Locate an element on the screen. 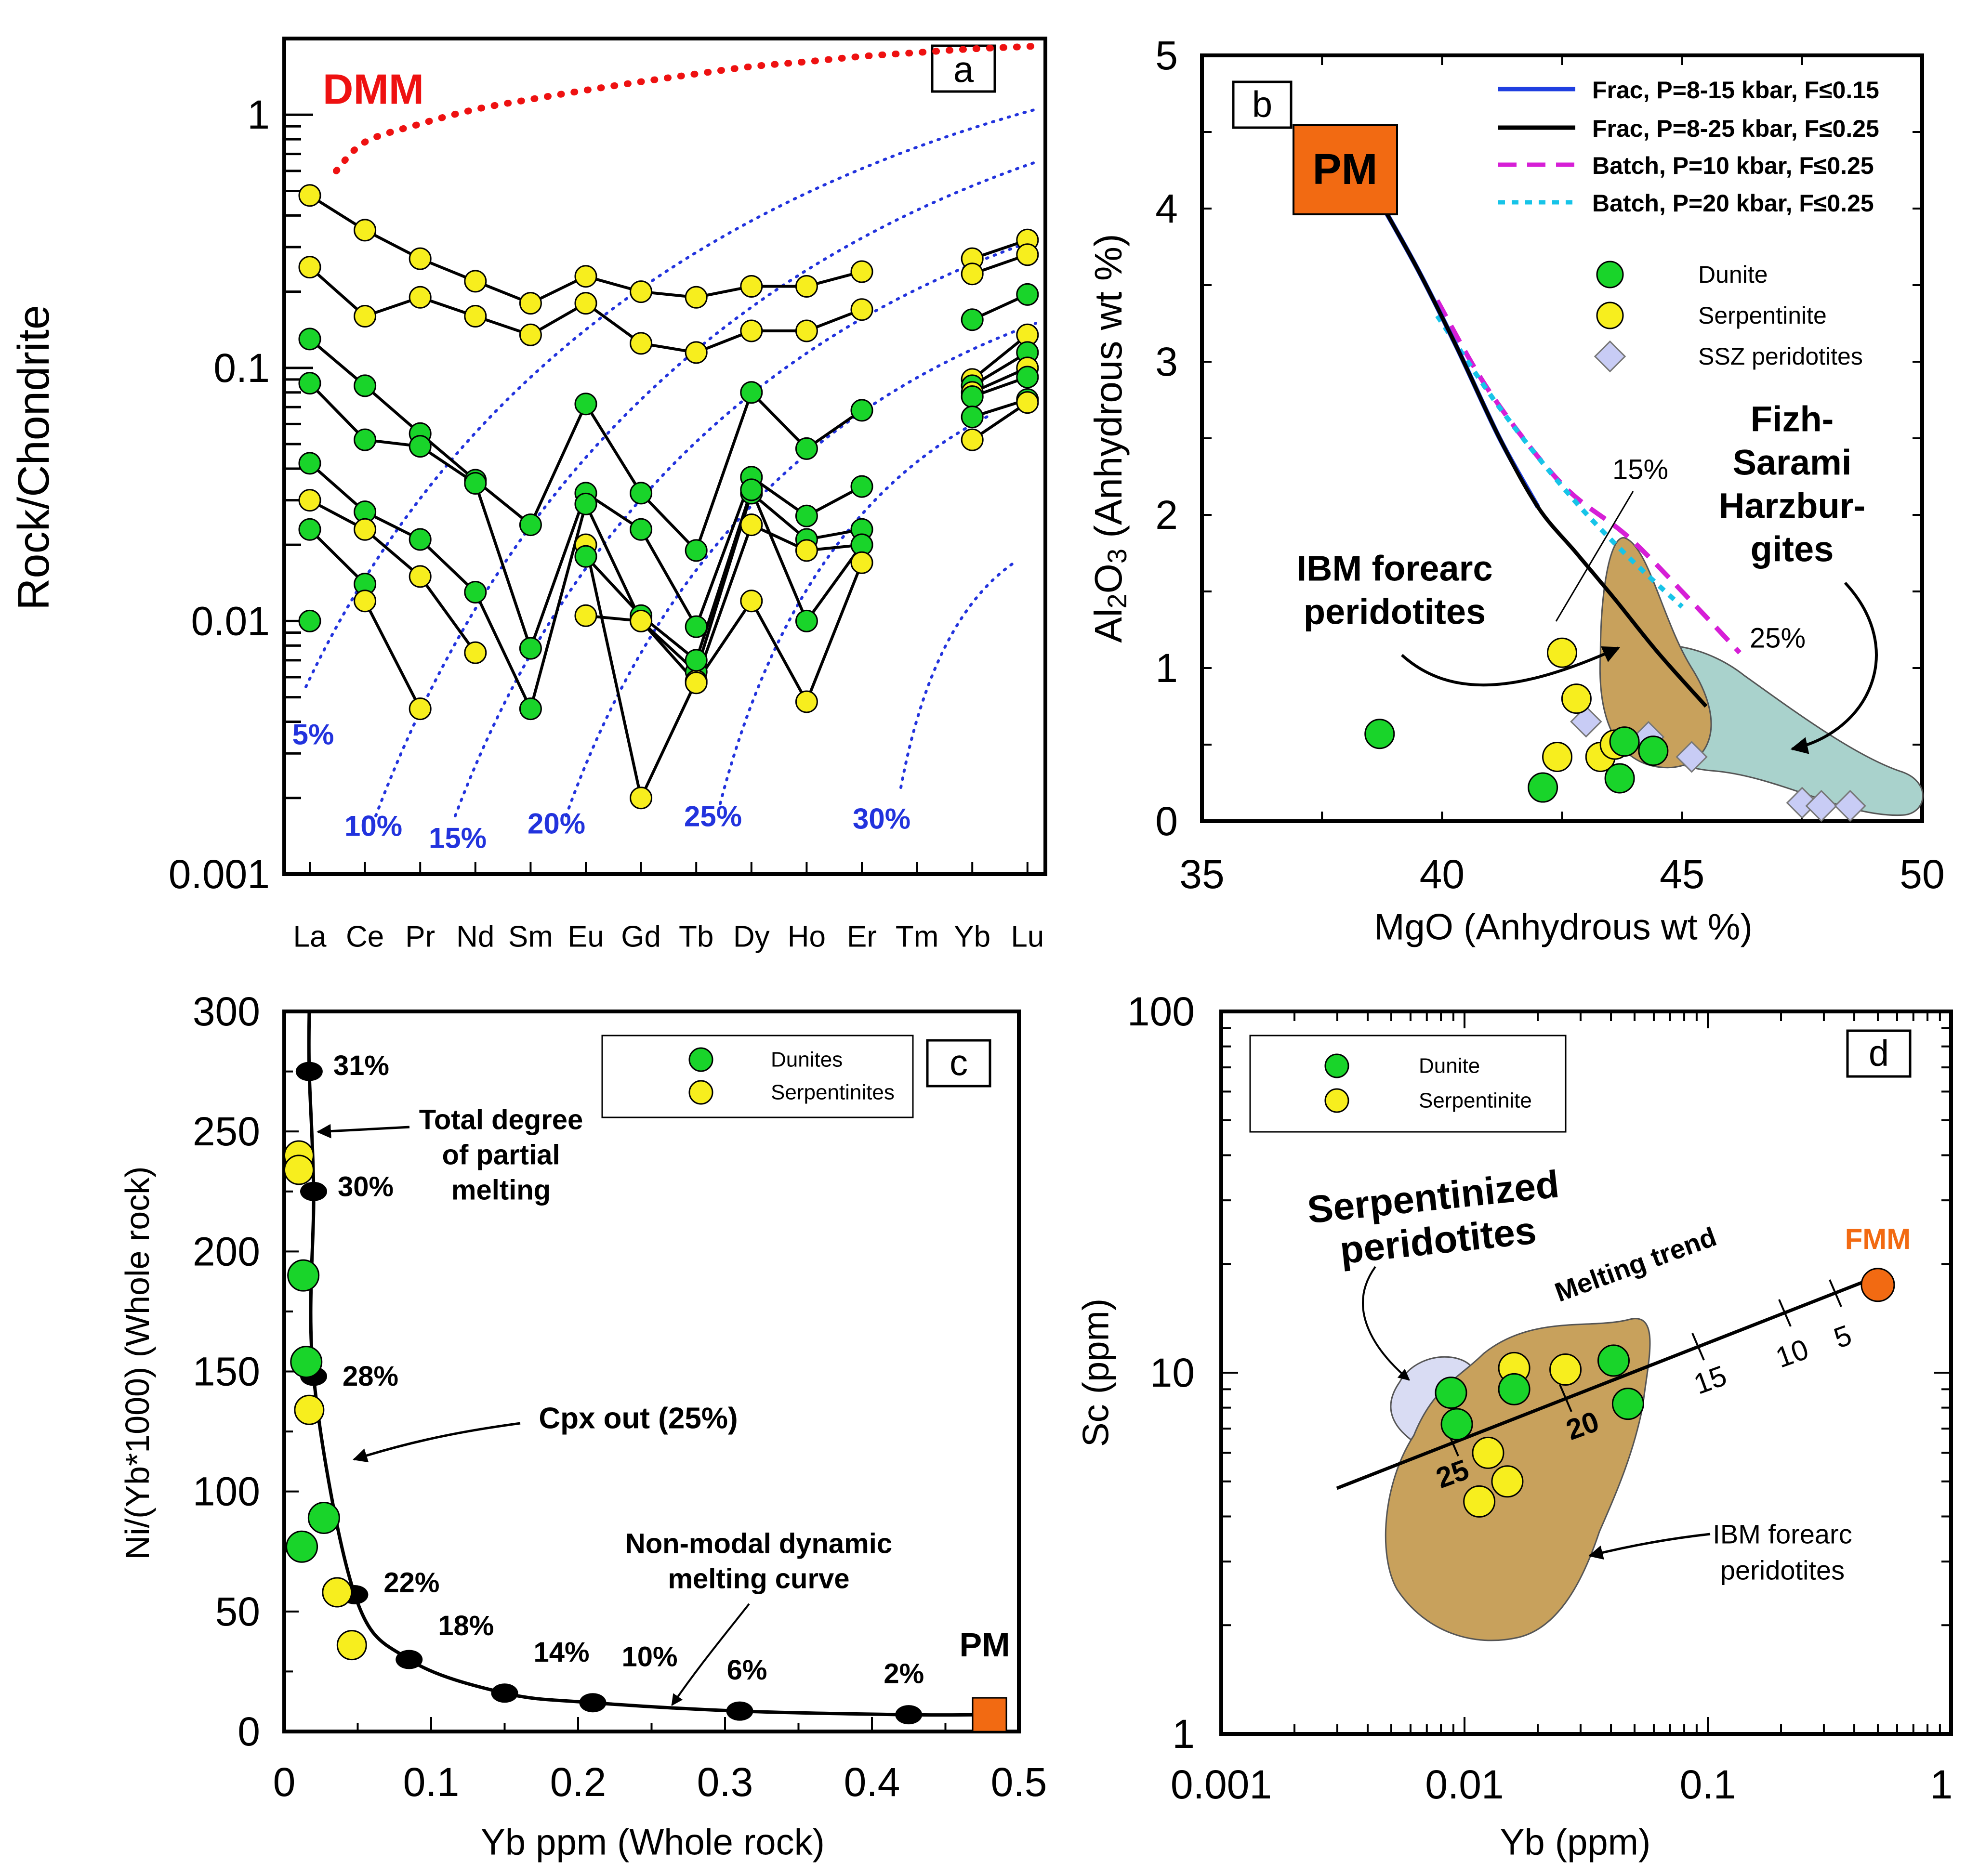 Image resolution: width=1966 pixels, height=1876 pixels. dmm-label: DMM is located at coordinates (373, 89).